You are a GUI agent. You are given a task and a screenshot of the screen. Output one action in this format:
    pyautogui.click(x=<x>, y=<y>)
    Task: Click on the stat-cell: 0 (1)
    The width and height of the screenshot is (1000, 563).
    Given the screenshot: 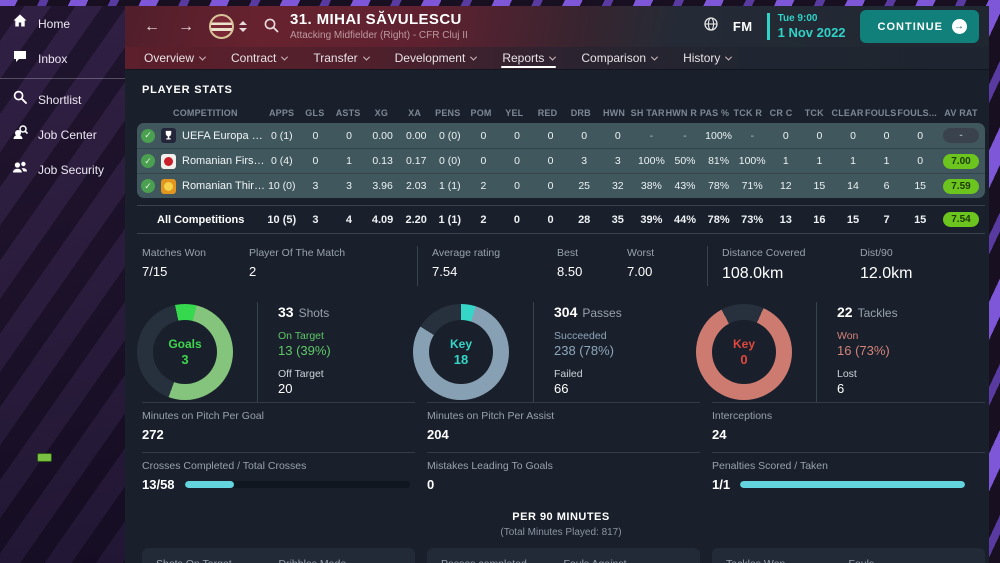 What is the action you would take?
    pyautogui.click(x=282, y=135)
    